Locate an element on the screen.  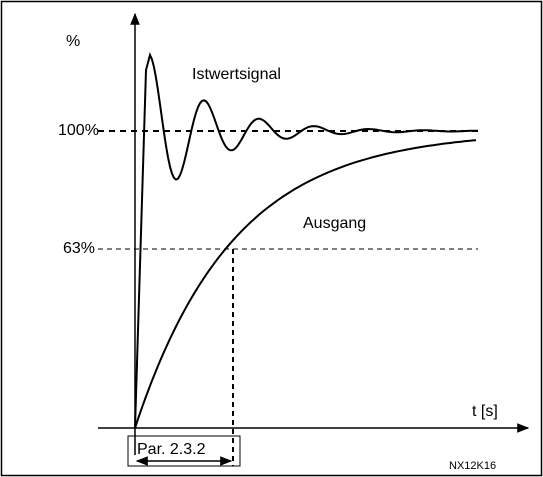
level-label: 63% is located at coordinates (79, 248).